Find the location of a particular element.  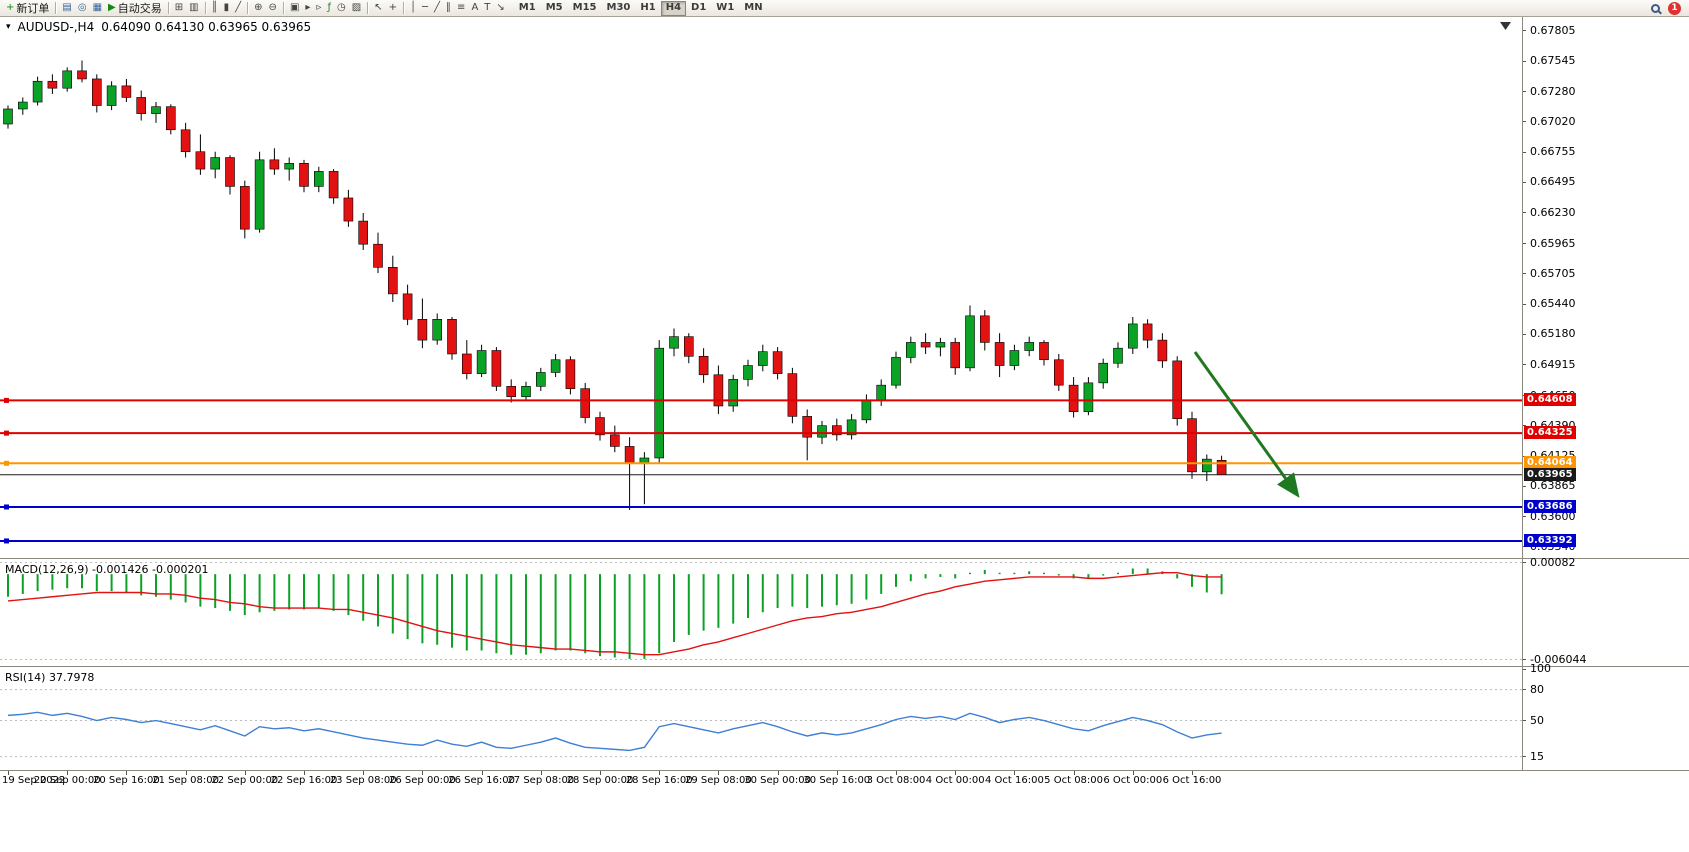

timeframe-m15-button: M15 is located at coordinates (585, 8).